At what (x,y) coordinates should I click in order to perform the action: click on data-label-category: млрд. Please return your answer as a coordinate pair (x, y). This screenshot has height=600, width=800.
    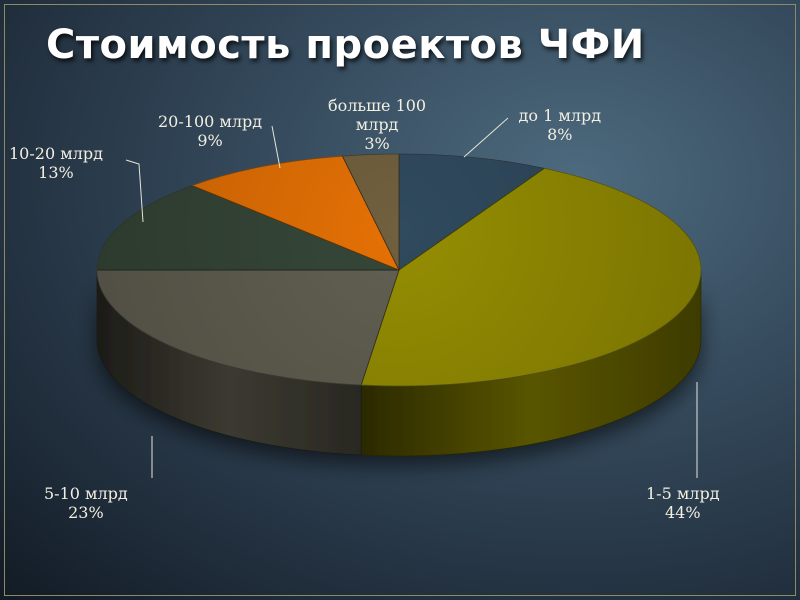
    Looking at the image, I should click on (377, 124).